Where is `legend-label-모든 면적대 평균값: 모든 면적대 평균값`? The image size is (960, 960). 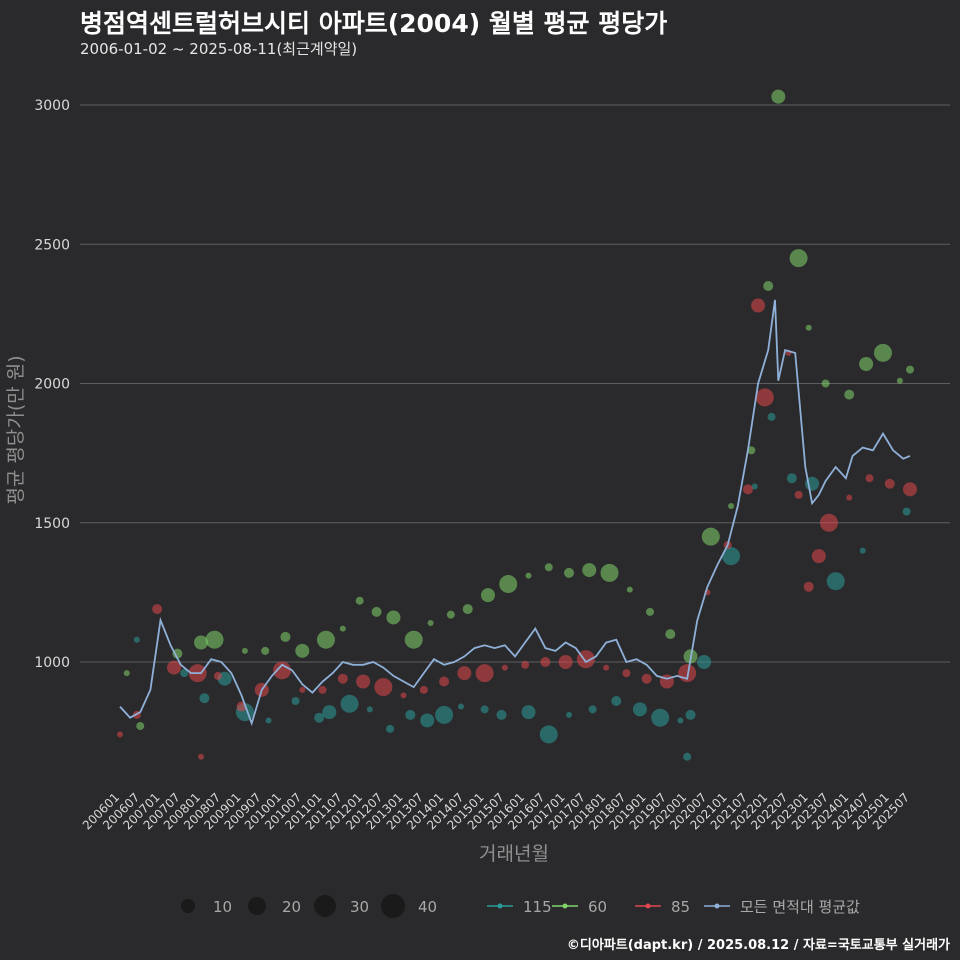
legend-label-모든 면적대 평균값: 모든 면적대 평균값 is located at coordinates (800, 907).